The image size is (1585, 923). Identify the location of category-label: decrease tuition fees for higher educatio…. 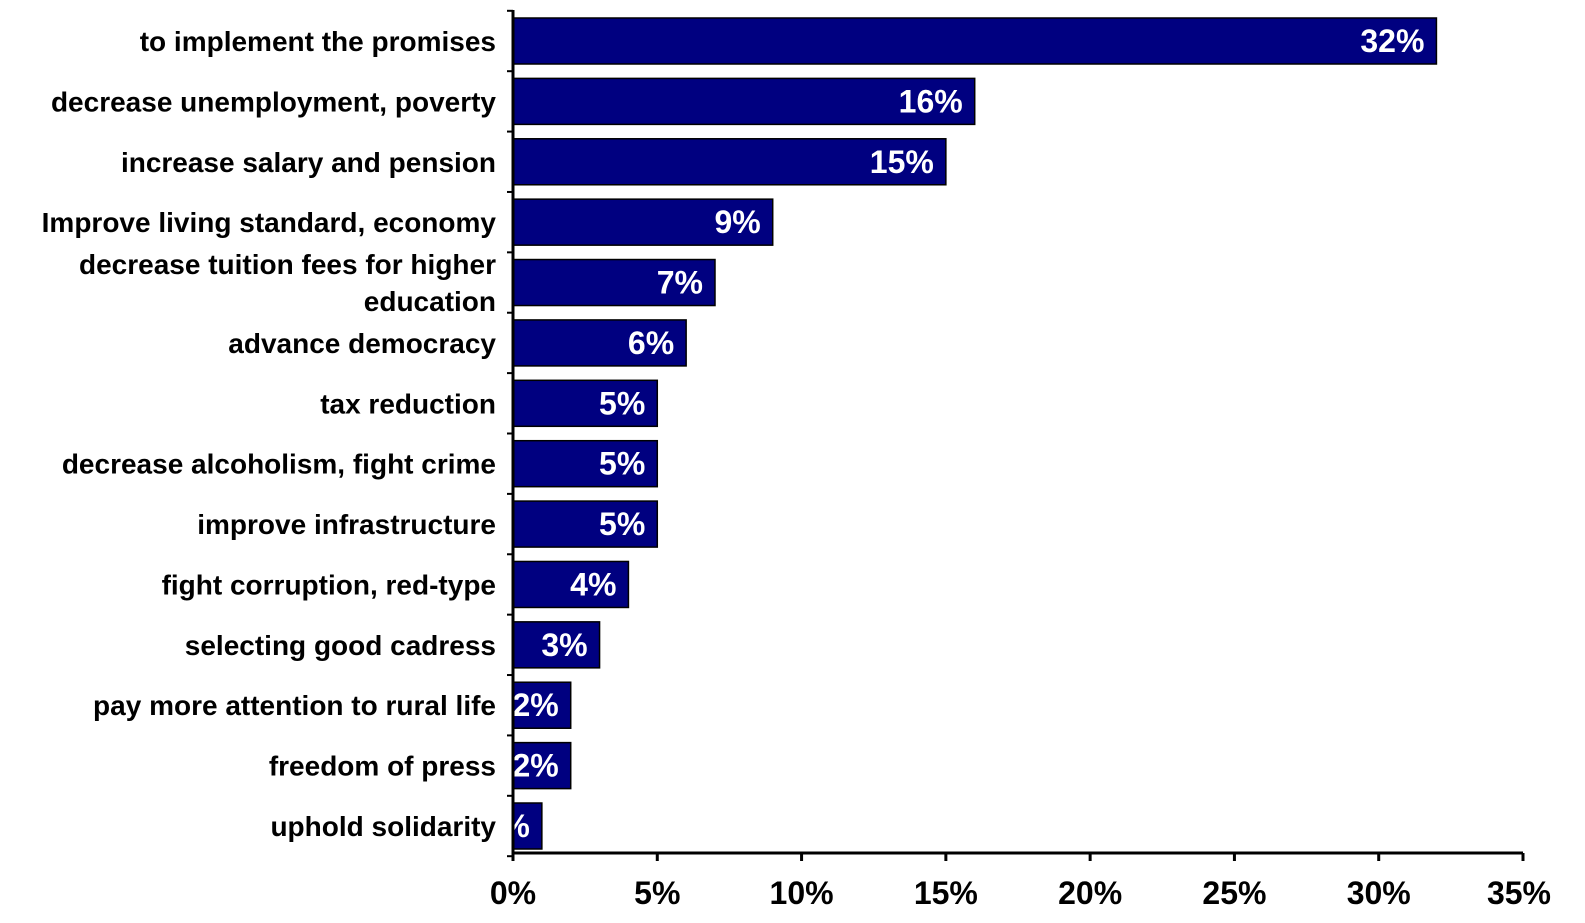
(287, 283).